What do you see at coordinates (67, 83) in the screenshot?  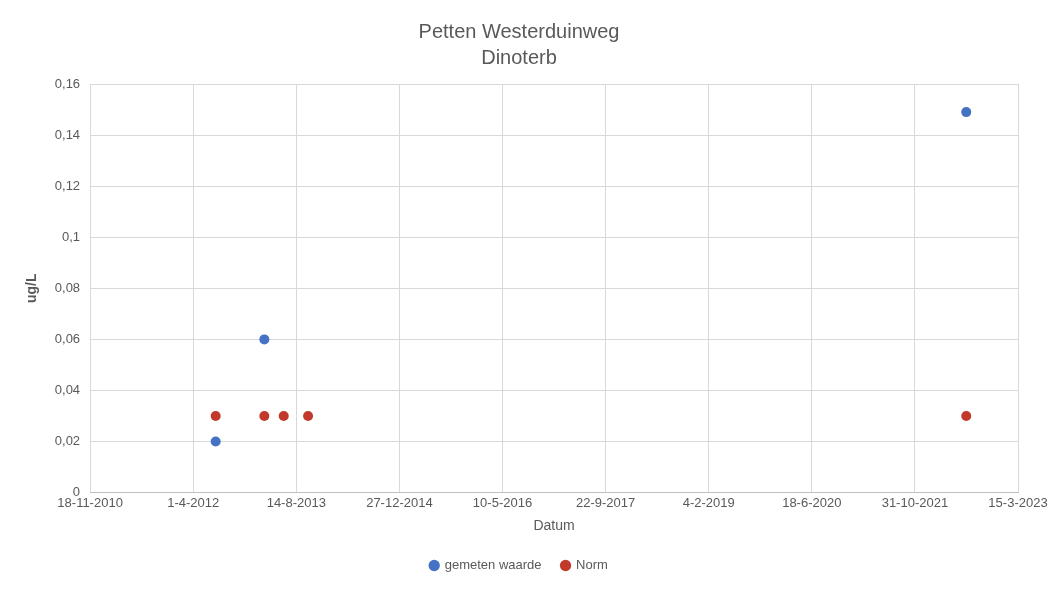 I see `y-tick-label: 0,16` at bounding box center [67, 83].